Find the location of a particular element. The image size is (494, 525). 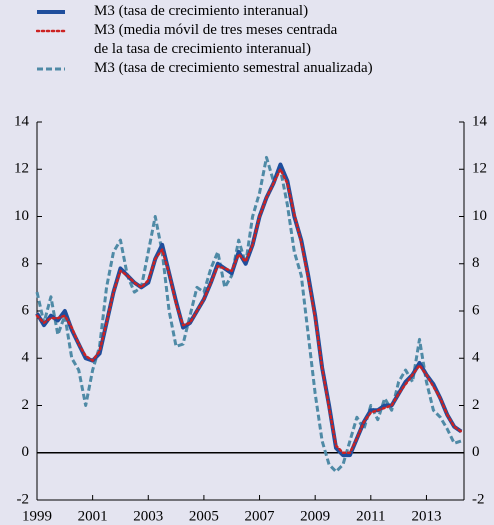

y2-tick-label: -2 is located at coordinates (478, 499).